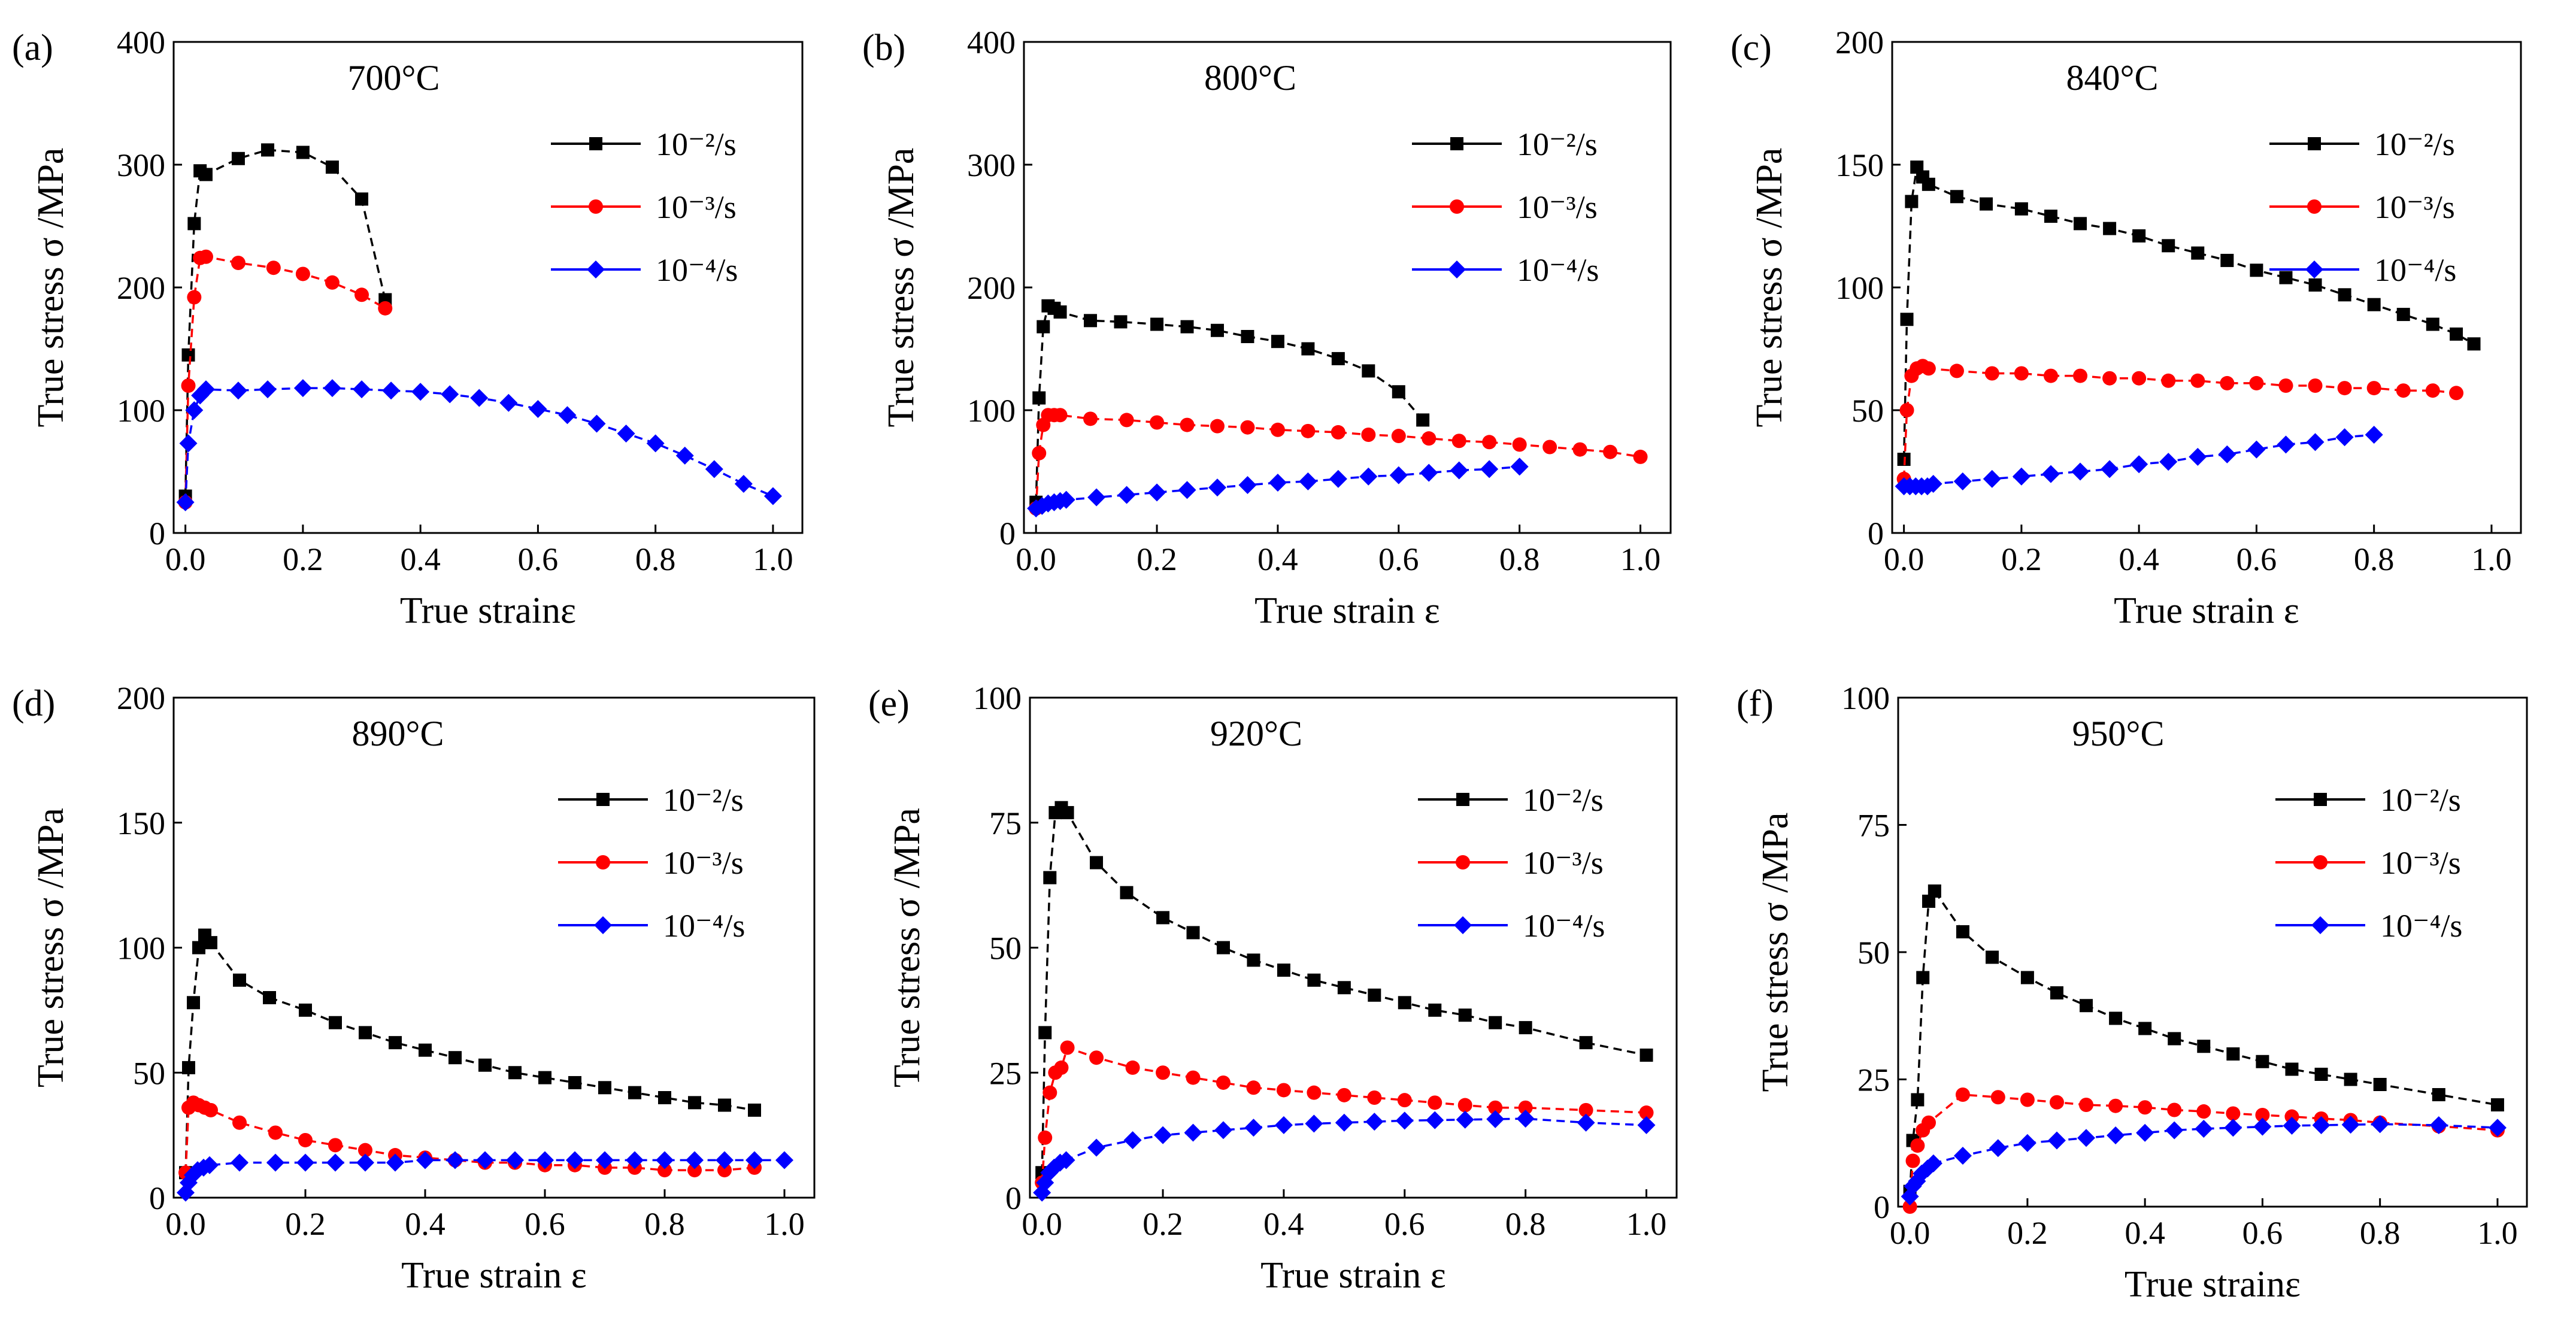 This screenshot has width=2576, height=1333. Describe the element at coordinates (2414, 144) in the screenshot. I see `panel-c-legend-label: 10⁻²/s` at that location.